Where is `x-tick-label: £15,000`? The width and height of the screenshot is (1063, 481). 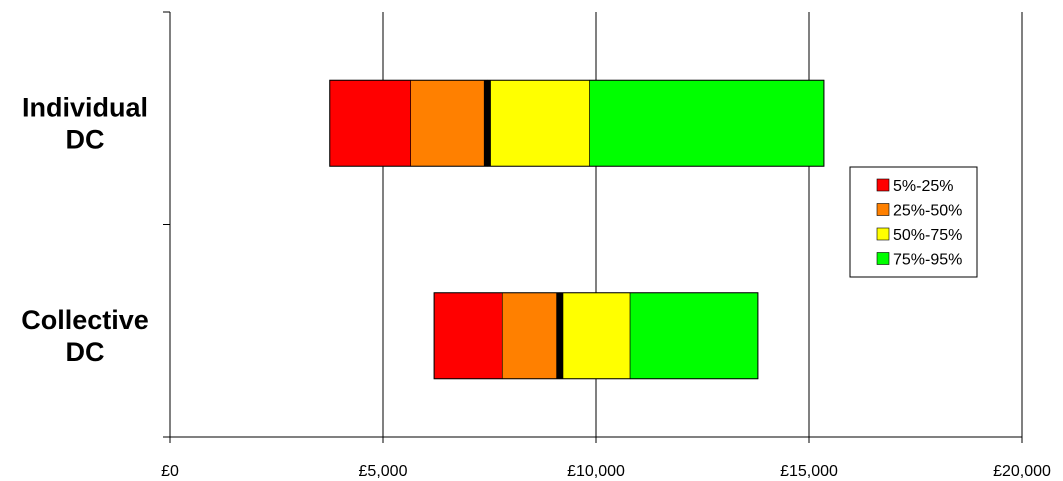
x-tick-label: £15,000 is located at coordinates (809, 471).